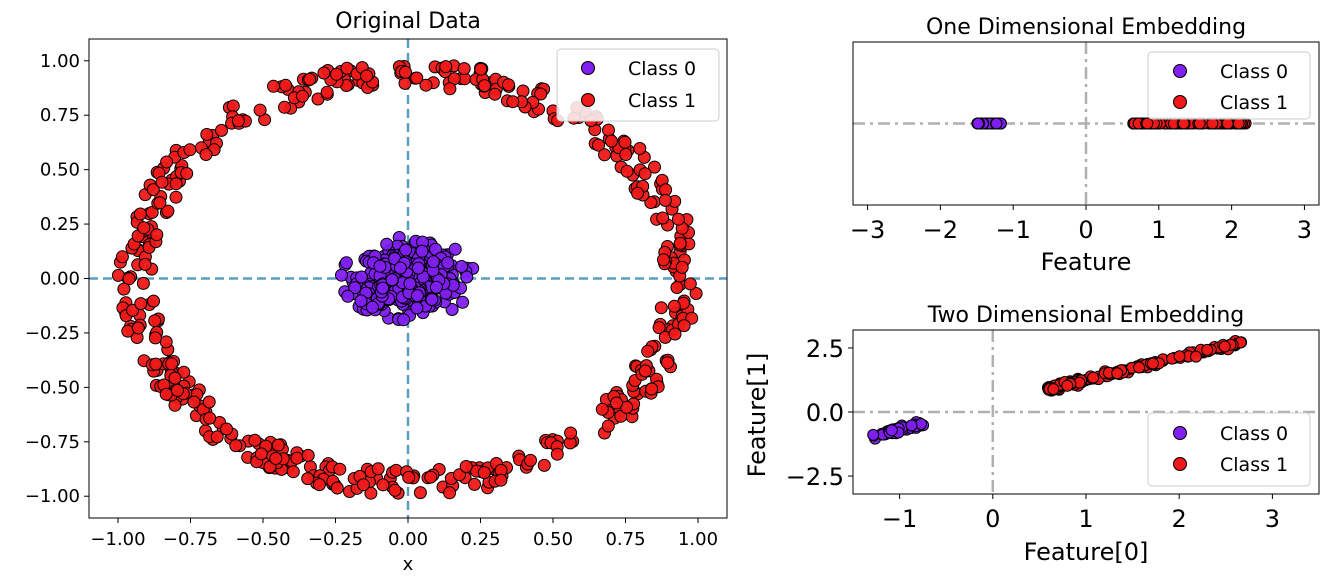  I want to click on x-ticks-two-dim: −1 0 1 2 3, so click(1081, 513).